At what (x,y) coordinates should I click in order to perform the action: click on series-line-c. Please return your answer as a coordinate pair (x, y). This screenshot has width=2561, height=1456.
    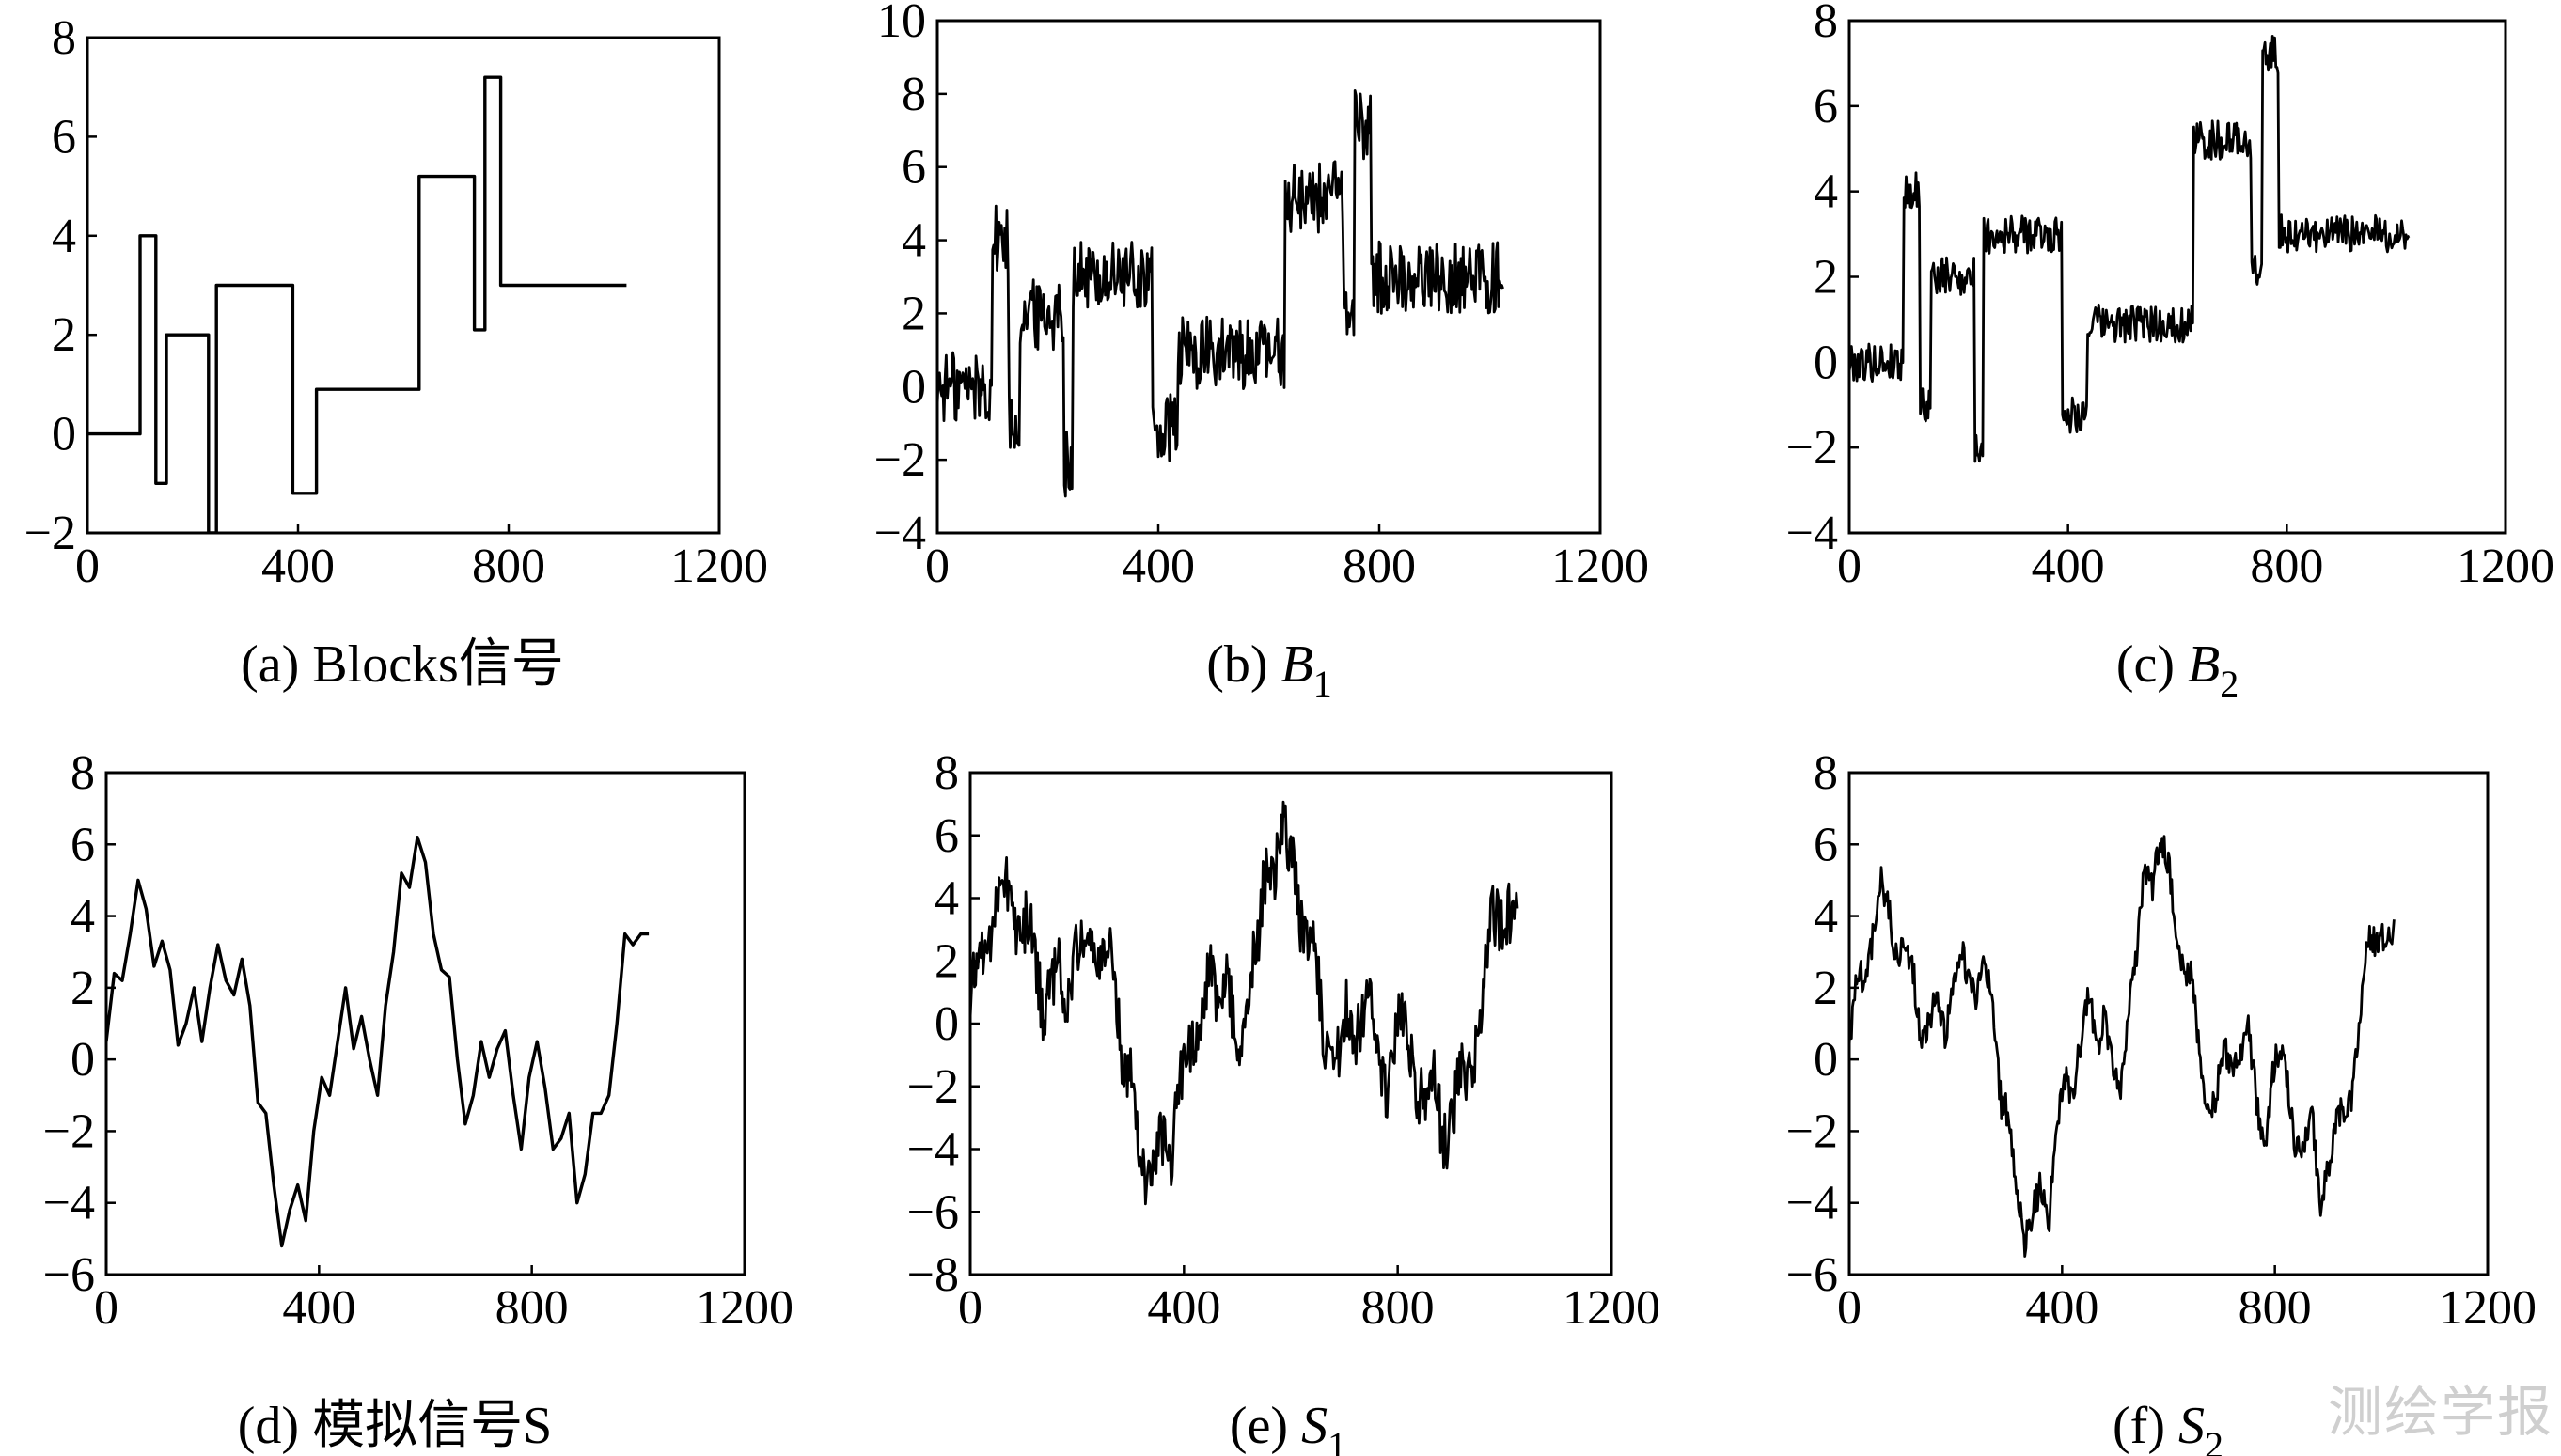
    Looking at the image, I should click on (2130, 249).